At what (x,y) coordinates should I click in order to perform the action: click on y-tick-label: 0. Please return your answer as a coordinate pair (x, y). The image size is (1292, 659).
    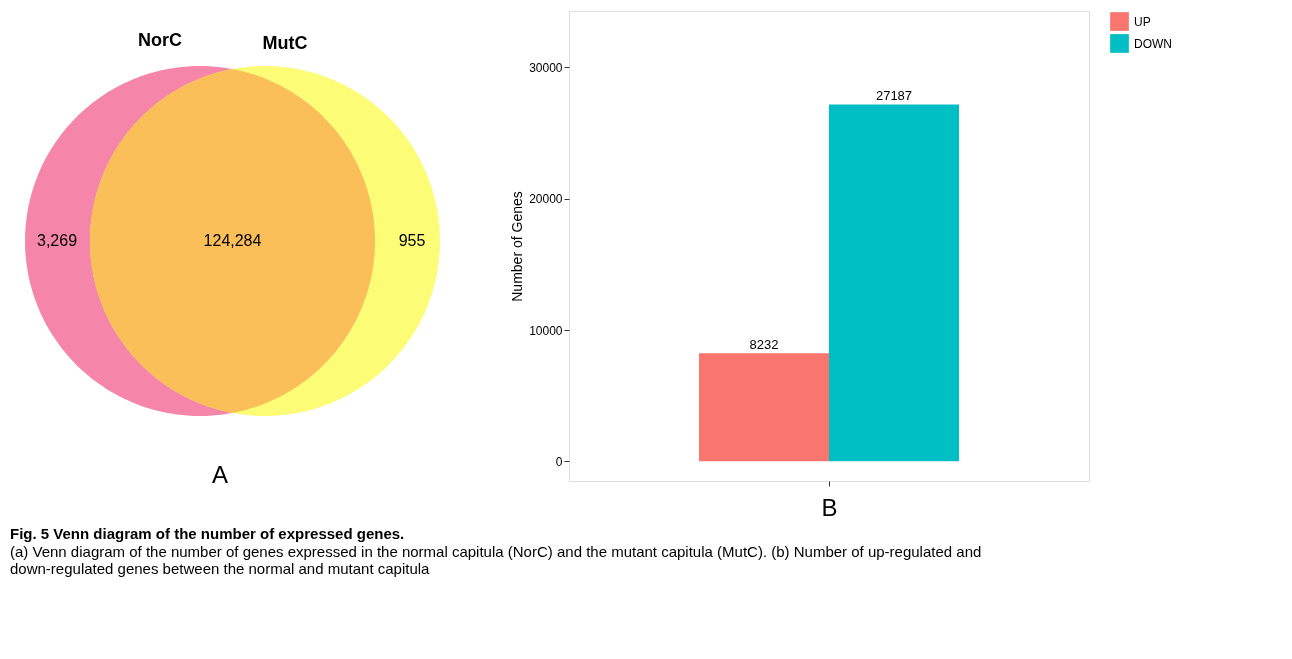
    Looking at the image, I should click on (559, 461).